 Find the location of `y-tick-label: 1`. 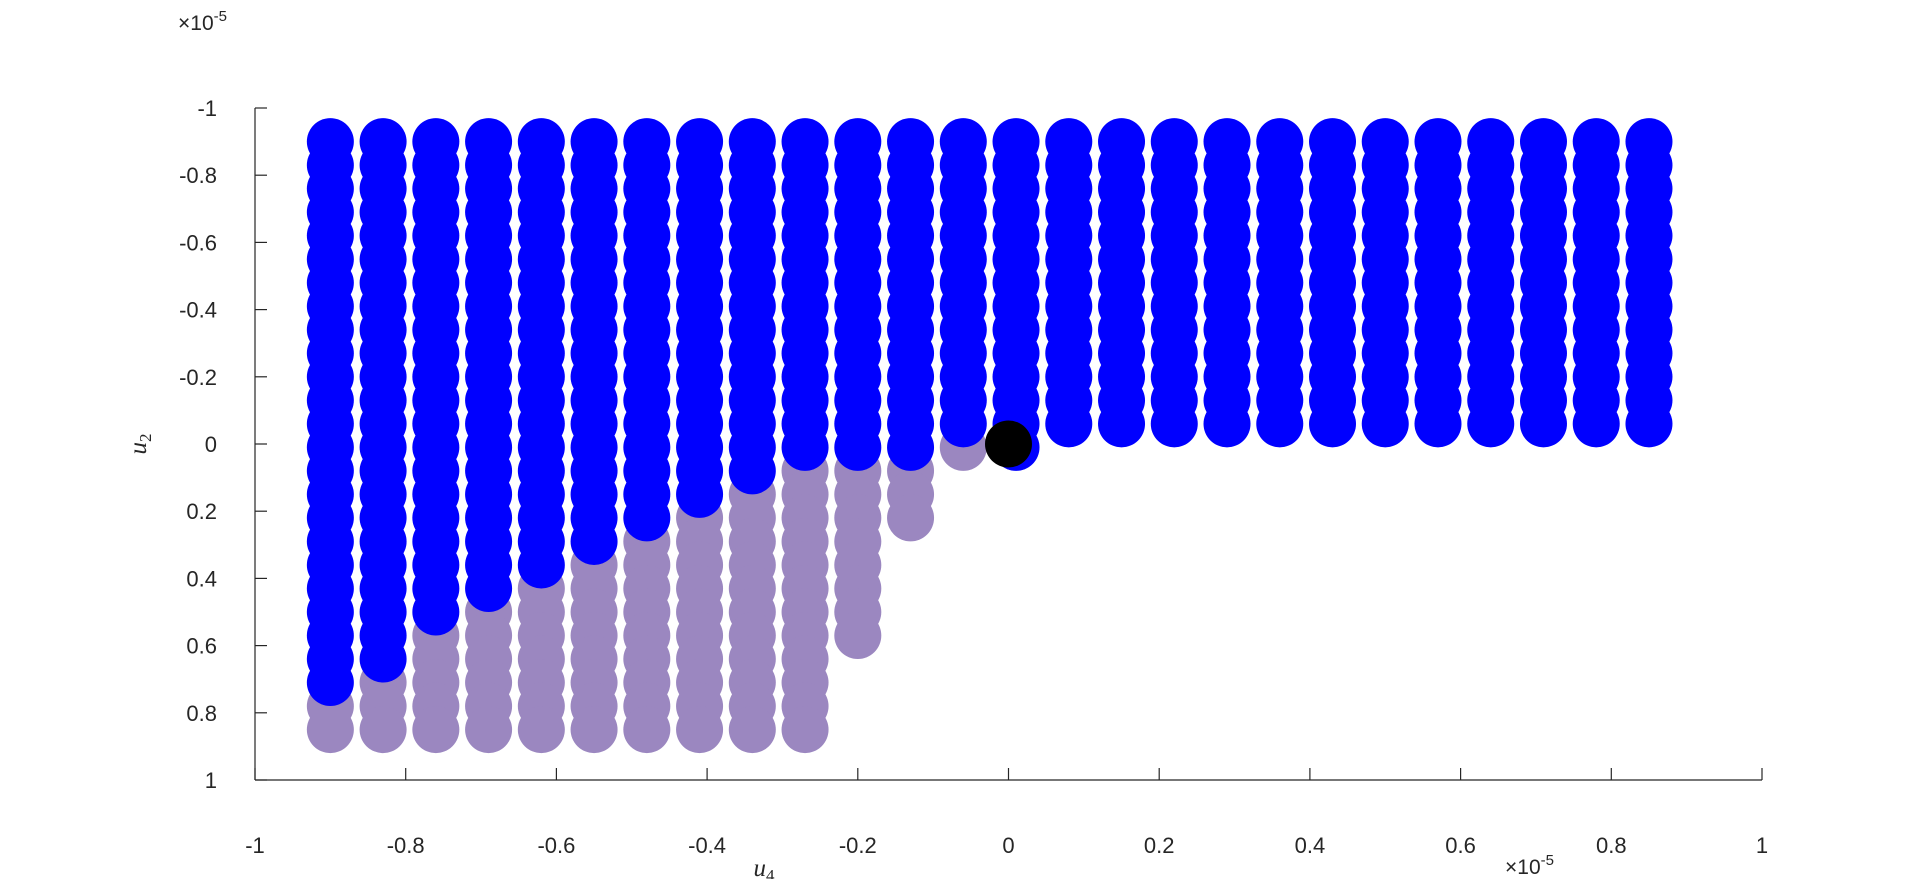

y-tick-label: 1 is located at coordinates (211, 780).